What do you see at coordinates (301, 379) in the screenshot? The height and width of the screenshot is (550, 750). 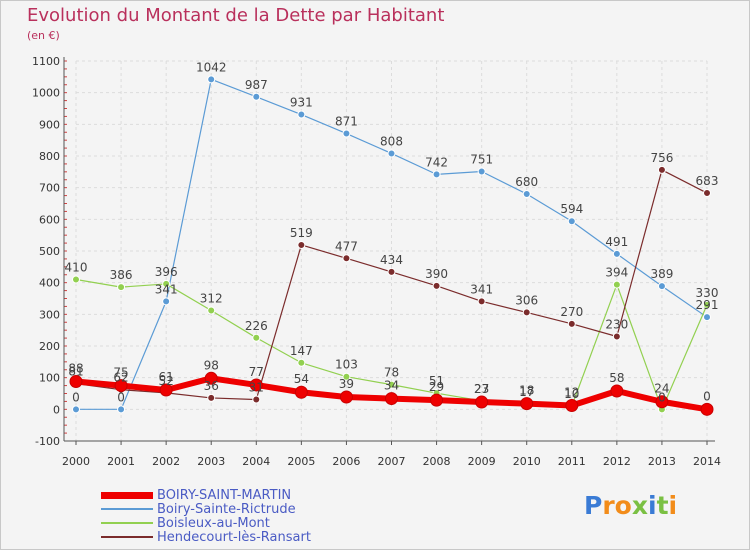 I see `data-label: 54` at bounding box center [301, 379].